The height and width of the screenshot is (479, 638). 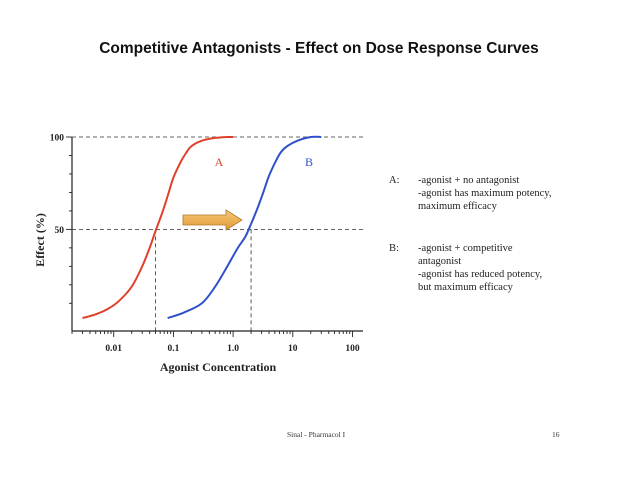 What do you see at coordinates (394, 248) in the screenshot?
I see `legend-key-b: B:` at bounding box center [394, 248].